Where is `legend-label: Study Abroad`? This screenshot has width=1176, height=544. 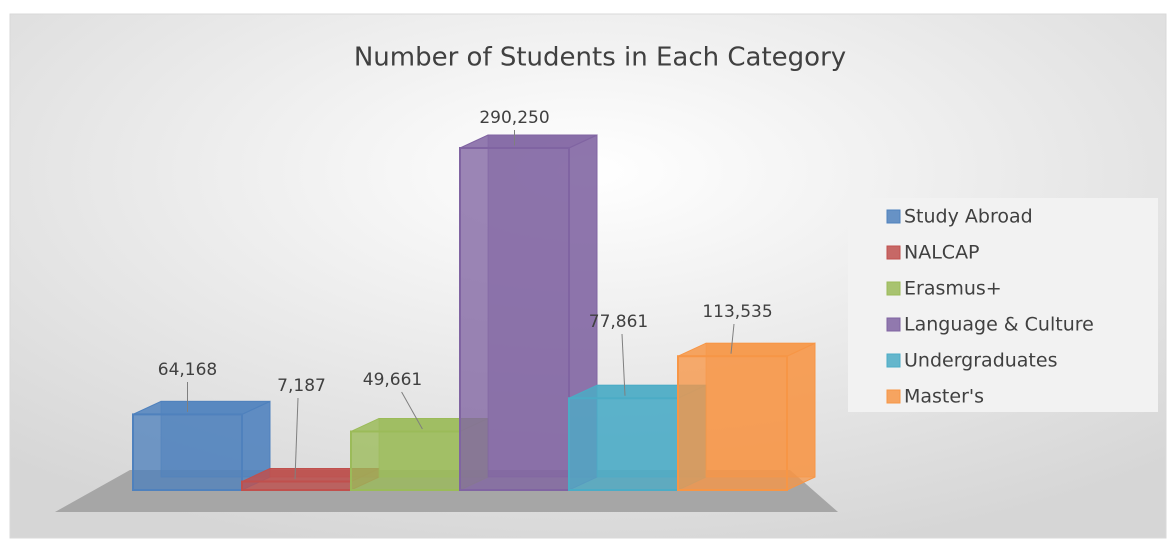 legend-label: Study Abroad is located at coordinates (968, 217).